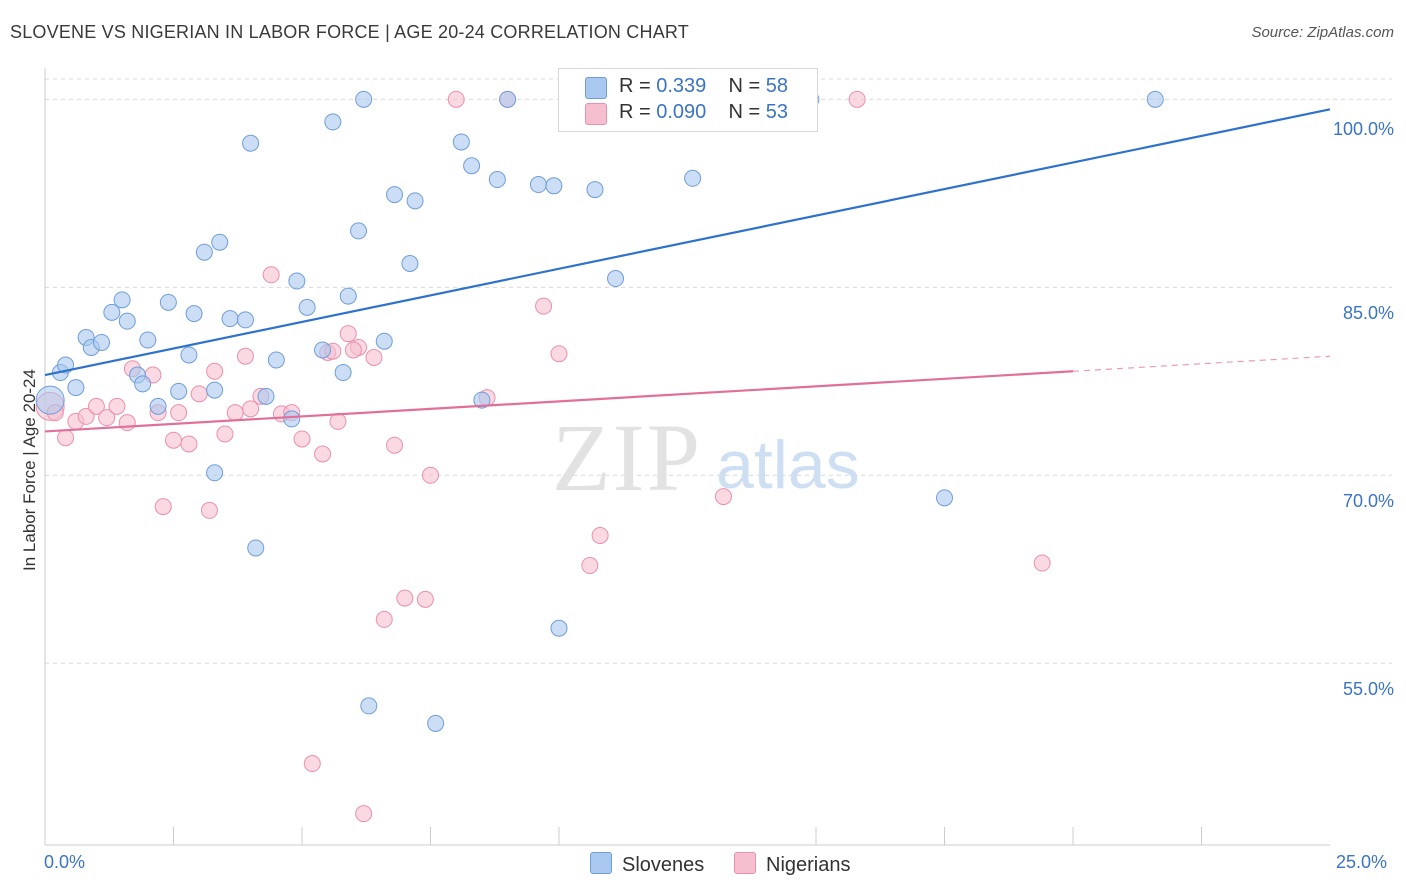  Describe the element at coordinates (663, 865) in the screenshot. I see `bottom-legend-label: Slovenes` at that location.